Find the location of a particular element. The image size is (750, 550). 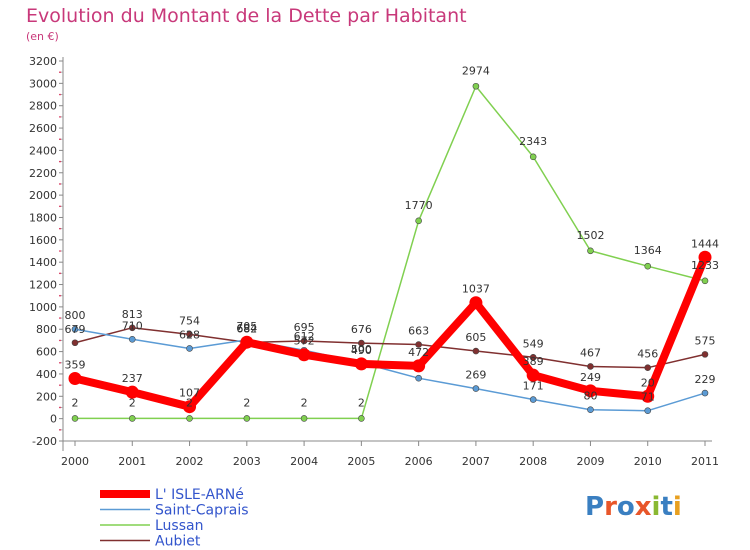

y-tick-label: 2000 is located at coordinates (43, 195).